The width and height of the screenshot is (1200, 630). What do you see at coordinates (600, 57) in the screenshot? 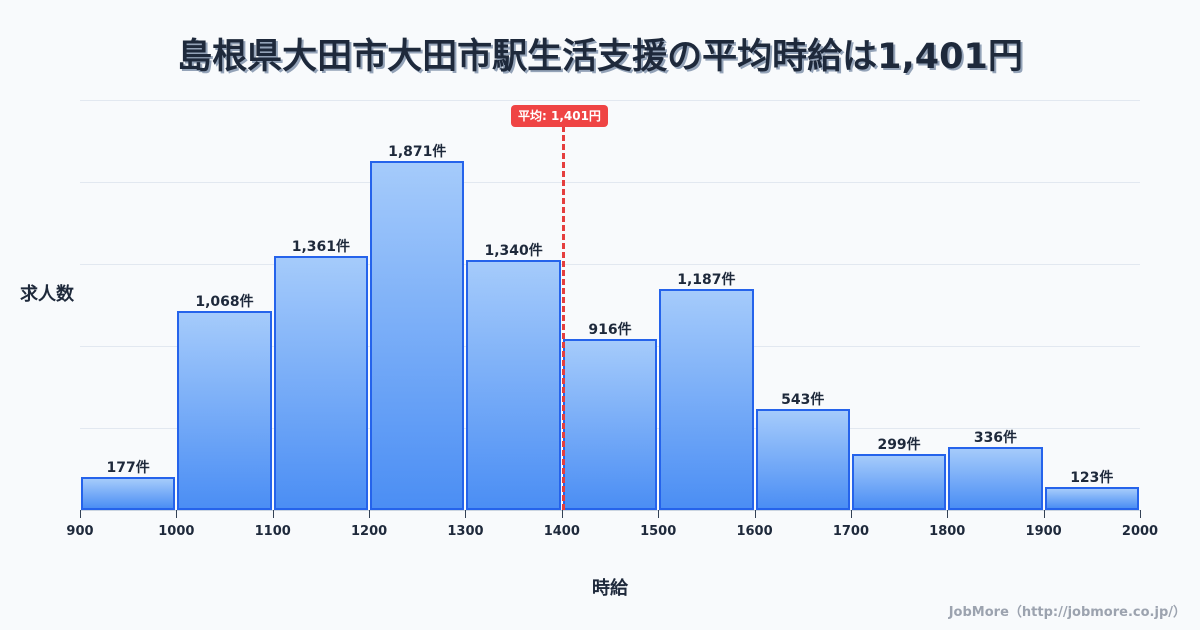
I see `chart-title: 島根県大田市大田市駅生活支援の平均時給は1,401円` at bounding box center [600, 57].